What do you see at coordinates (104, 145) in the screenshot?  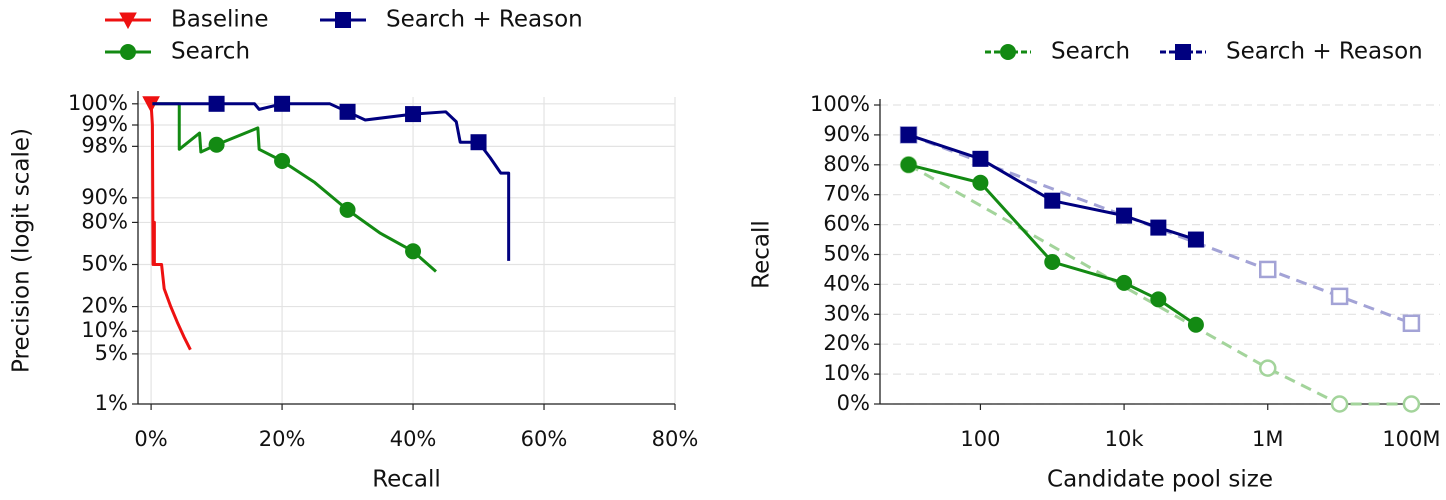 I see `y-tick-label: 98%` at bounding box center [104, 145].